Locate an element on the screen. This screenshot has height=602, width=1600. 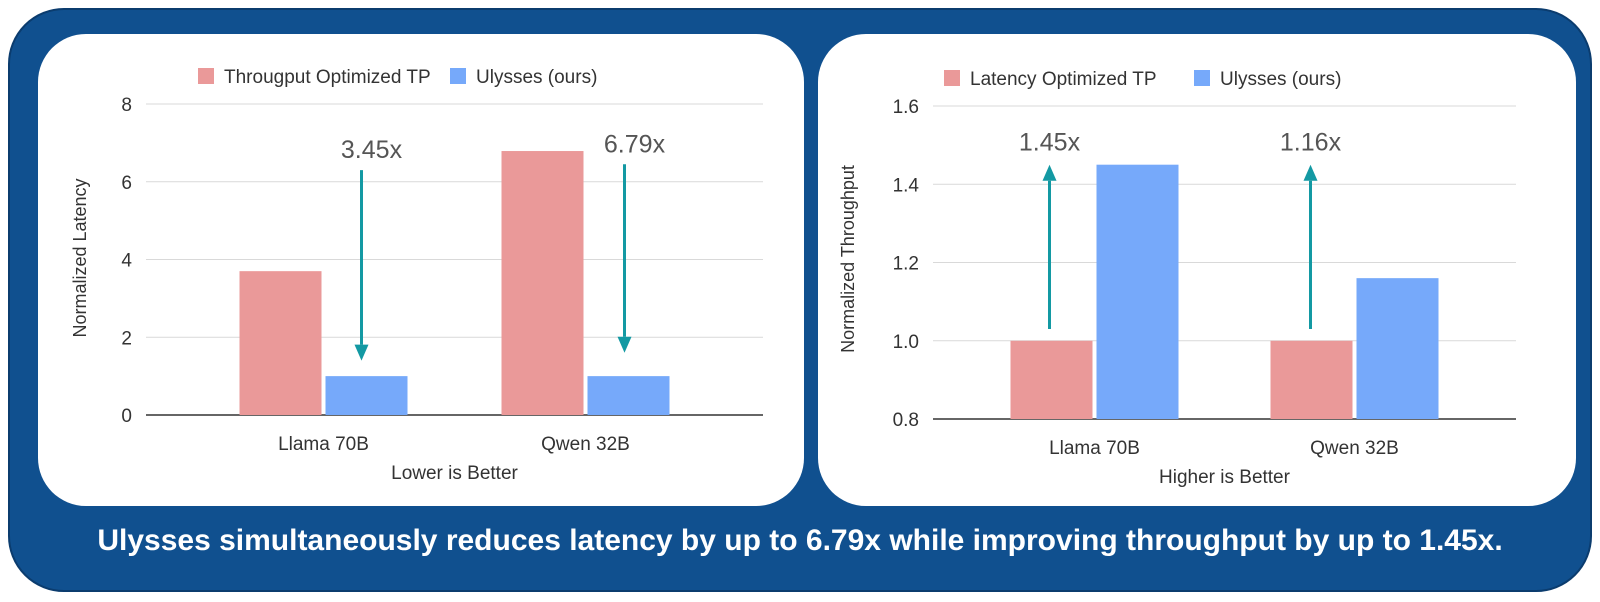
y-tick-label: 6 is located at coordinates (126, 183).